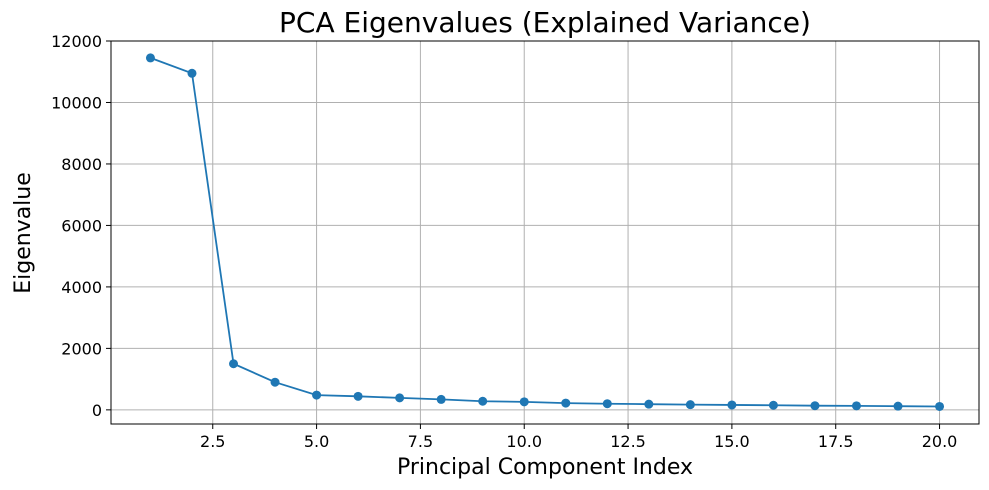  What do you see at coordinates (524, 441) in the screenshot?
I see `x-tick-label: 10.0` at bounding box center [524, 441].